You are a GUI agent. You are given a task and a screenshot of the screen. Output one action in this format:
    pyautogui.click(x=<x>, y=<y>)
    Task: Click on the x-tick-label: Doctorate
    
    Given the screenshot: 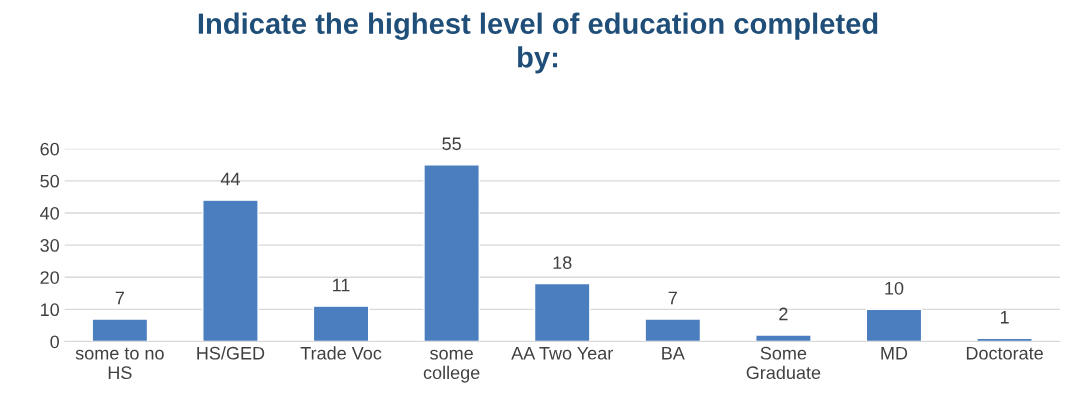 What is the action you would take?
    pyautogui.click(x=1004, y=353)
    